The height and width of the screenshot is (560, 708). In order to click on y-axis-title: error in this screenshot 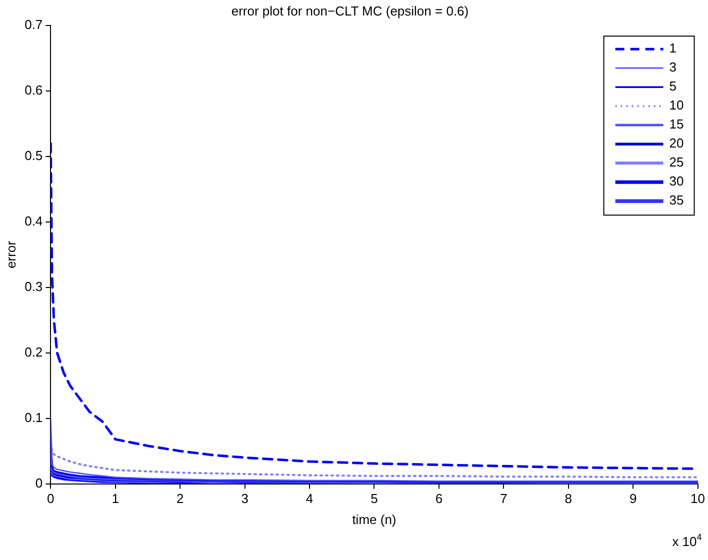, I will do `click(10, 254)`.